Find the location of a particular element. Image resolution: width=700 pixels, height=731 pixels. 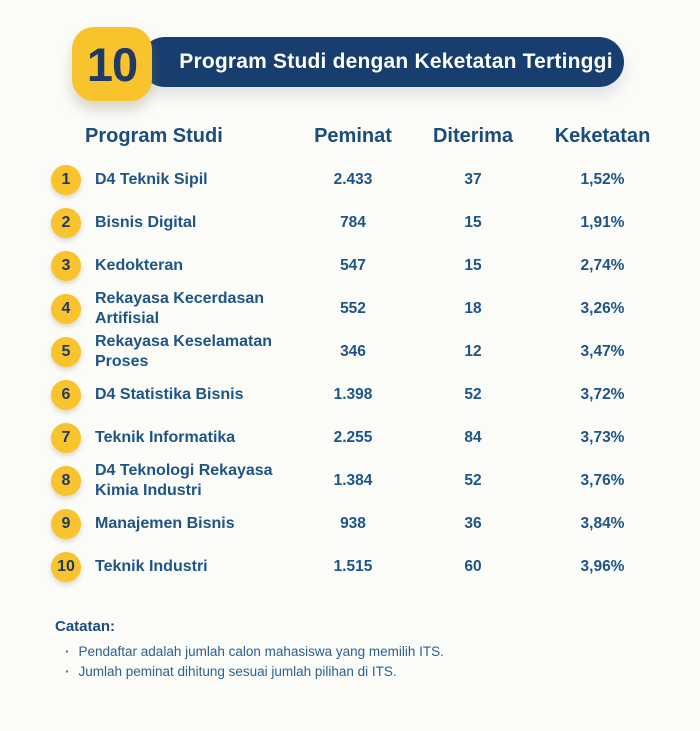

keketatan-value: 2,74% is located at coordinates (602, 265).